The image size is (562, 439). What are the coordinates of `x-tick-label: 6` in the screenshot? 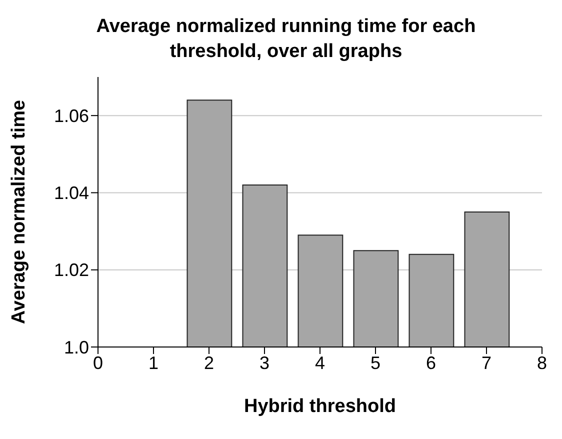 It's located at (431, 362).